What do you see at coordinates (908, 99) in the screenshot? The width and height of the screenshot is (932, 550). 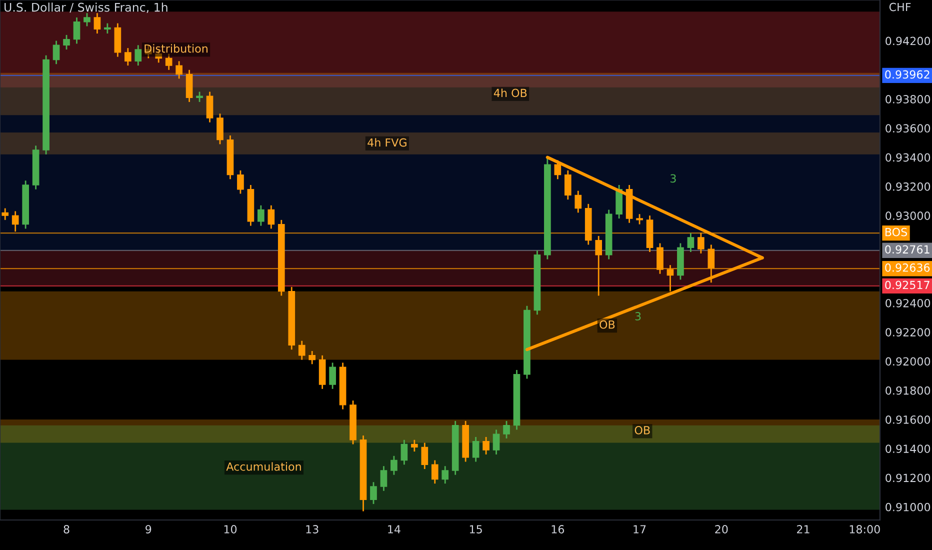 I see `y-tick-label: 0.93800` at bounding box center [908, 99].